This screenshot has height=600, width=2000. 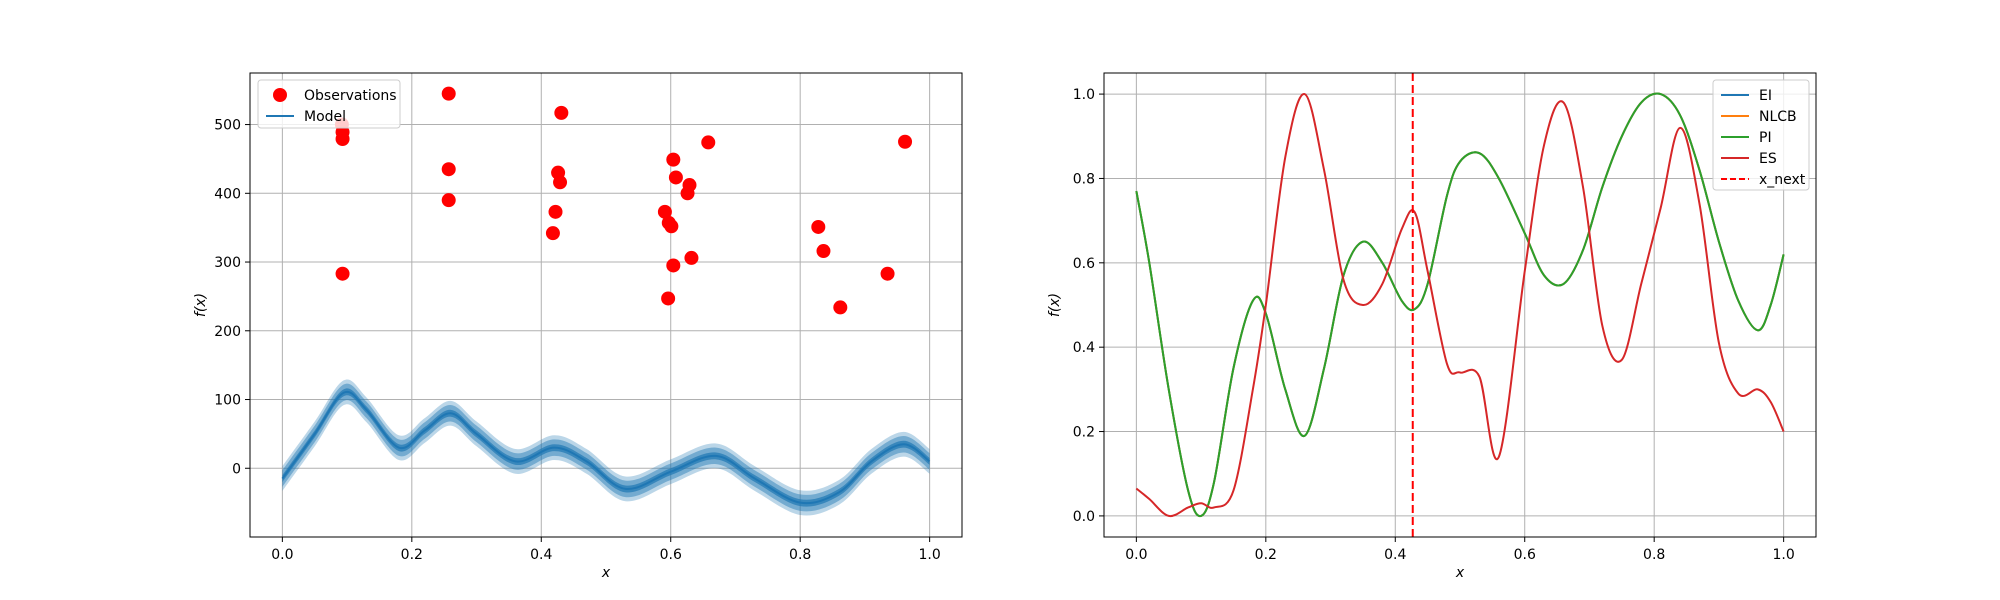 I want to click on model-mean-line, so click(x=606, y=447).